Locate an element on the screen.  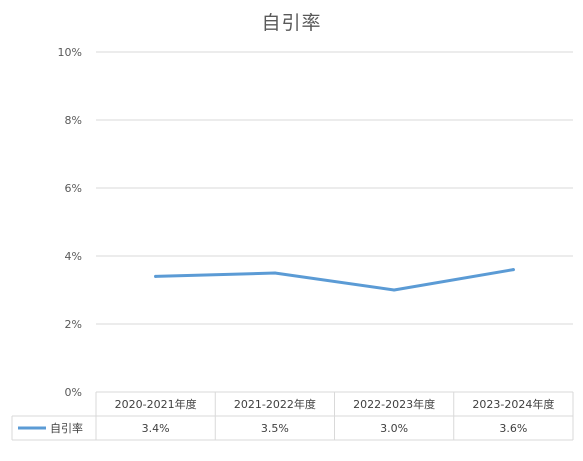
data-table-value: 3.4% is located at coordinates (156, 428).